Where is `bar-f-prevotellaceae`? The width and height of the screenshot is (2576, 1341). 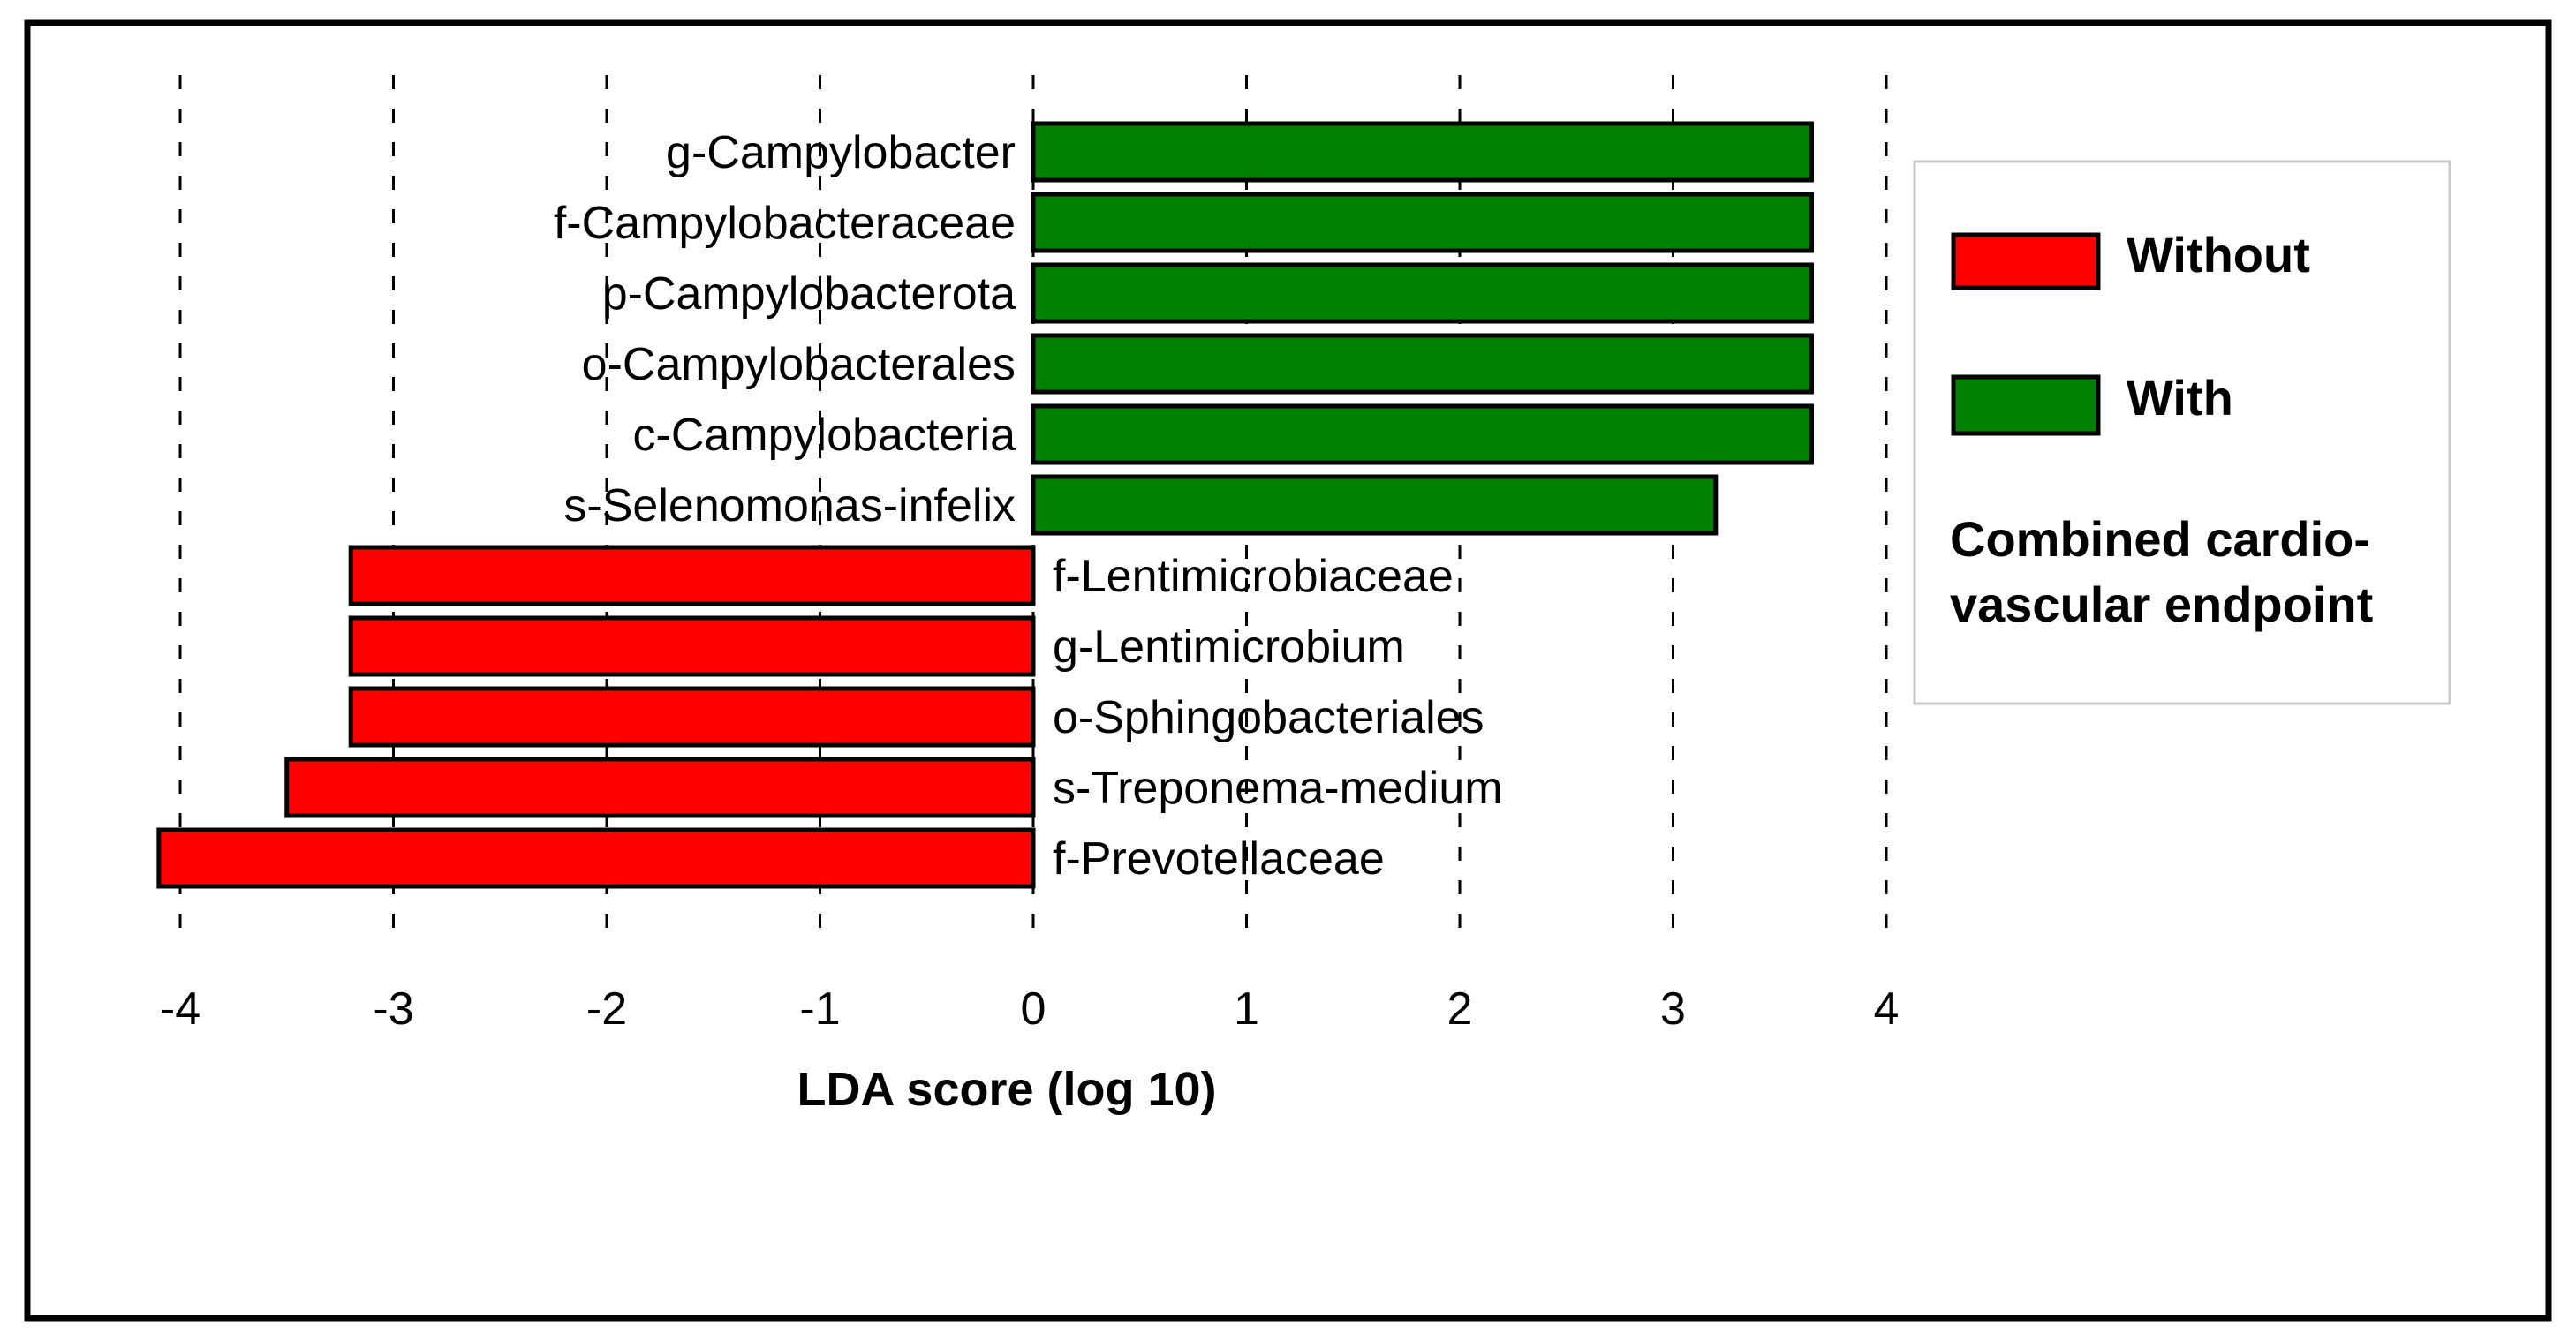 bar-f-prevotellaceae is located at coordinates (596, 858).